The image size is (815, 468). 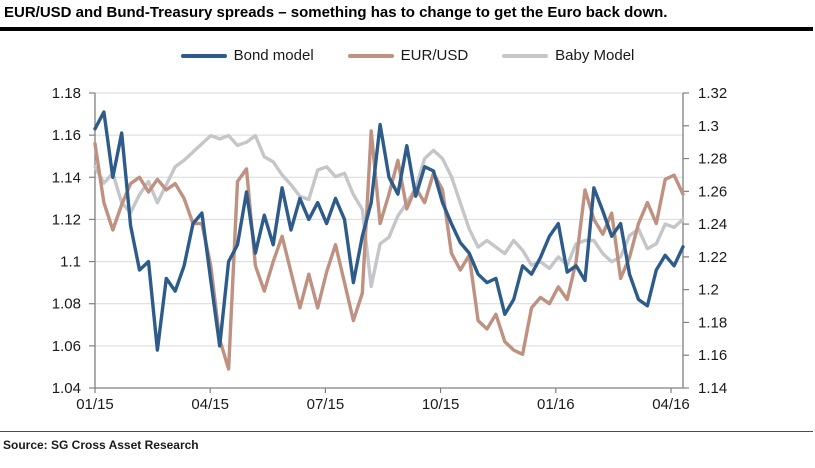 What do you see at coordinates (101, 445) in the screenshot?
I see `source-note: Source: SG Cross Asset Research` at bounding box center [101, 445].